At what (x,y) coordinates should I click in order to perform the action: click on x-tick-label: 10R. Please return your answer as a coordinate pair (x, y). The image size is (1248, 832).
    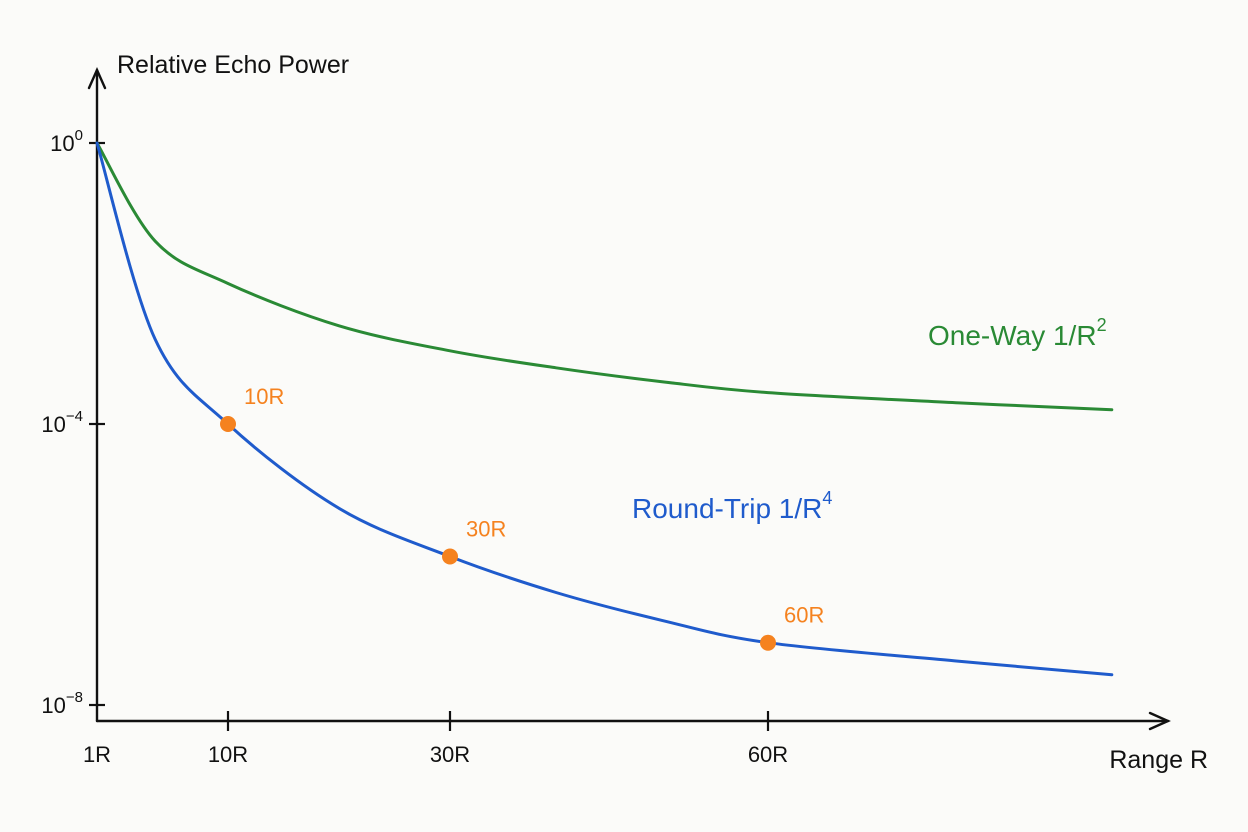
    Looking at the image, I should click on (228, 754).